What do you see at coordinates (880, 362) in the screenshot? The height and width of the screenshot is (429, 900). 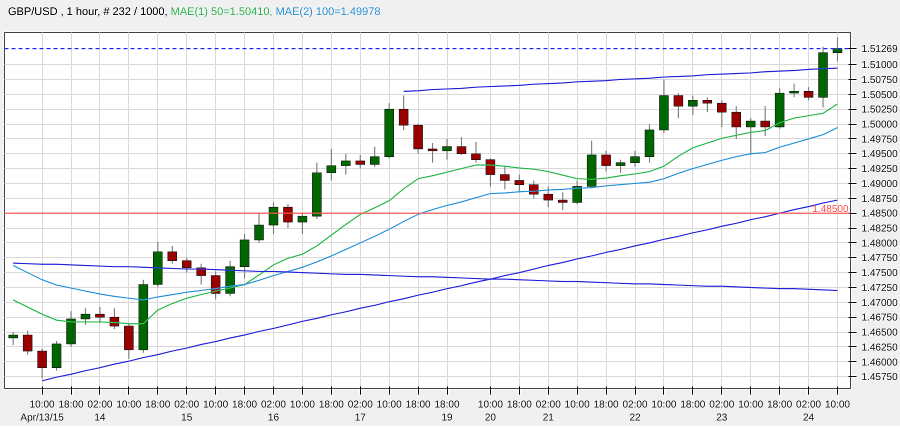 I see `y-tick-label: 1.46000` at bounding box center [880, 362].